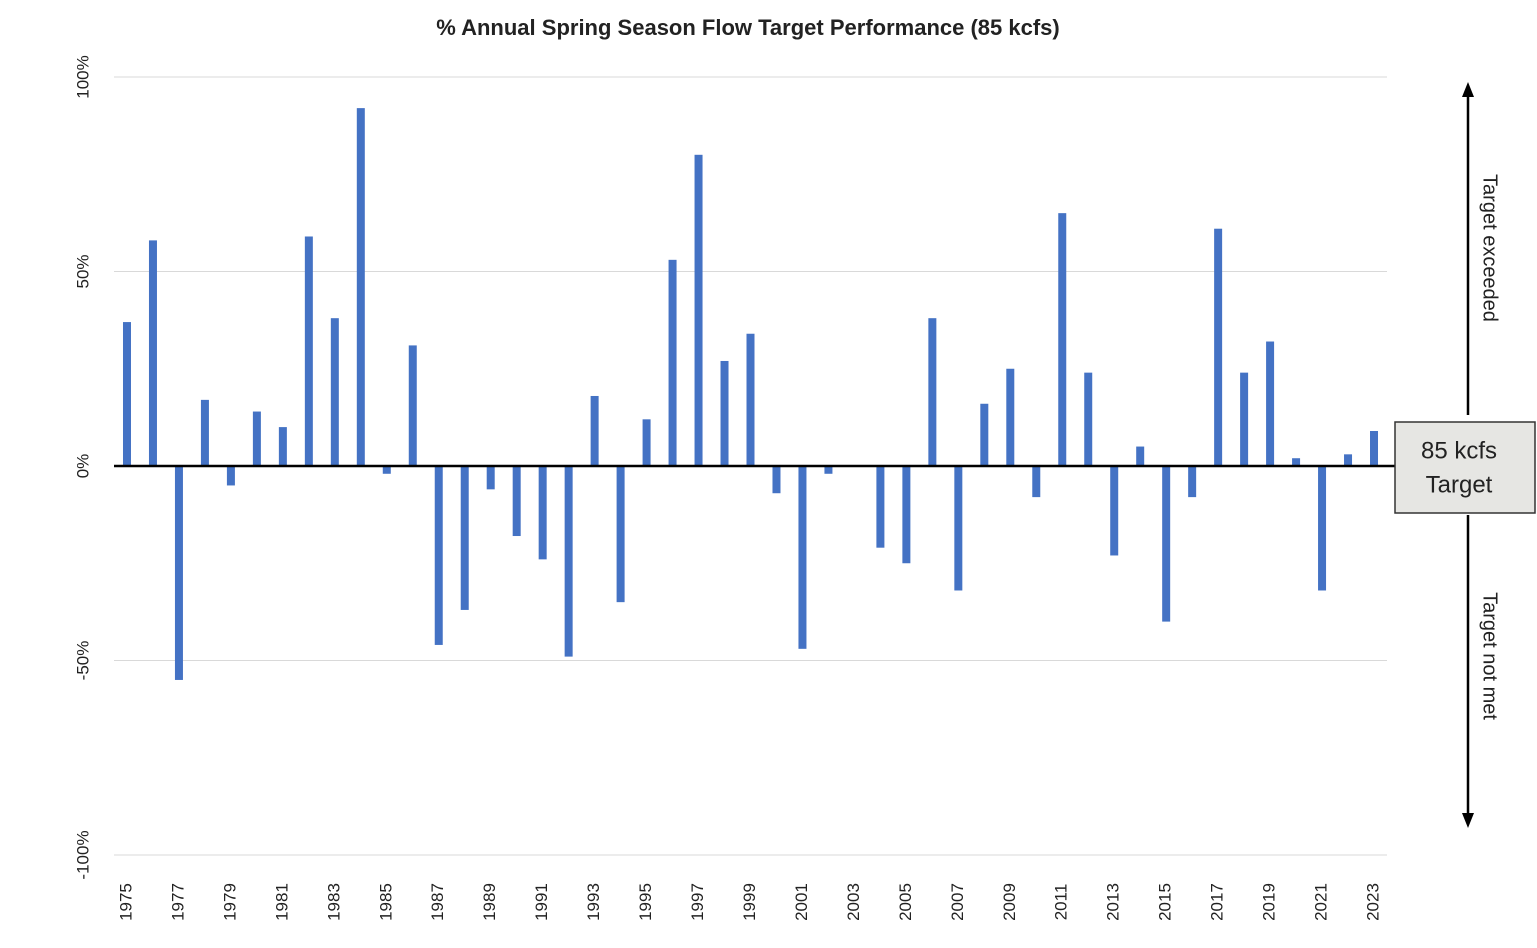 This screenshot has height=948, width=1537. What do you see at coordinates (125, 902) in the screenshot?
I see `x-tick-label: 1975` at bounding box center [125, 902].